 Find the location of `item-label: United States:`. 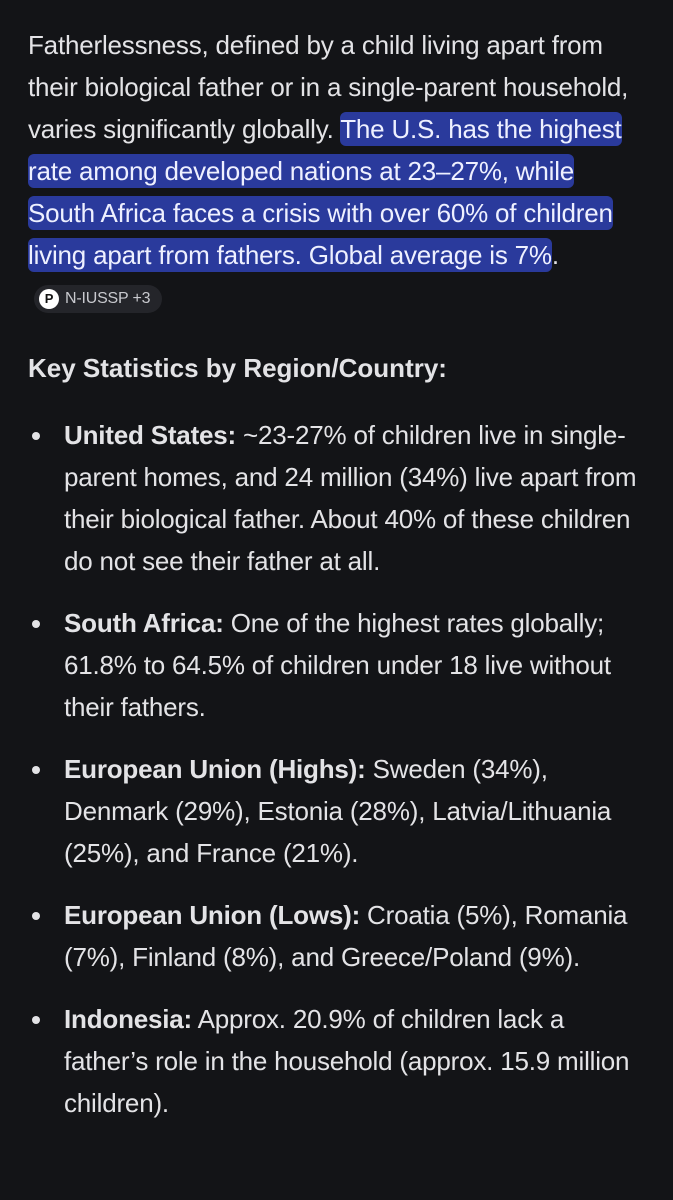

item-label: United States: is located at coordinates (150, 435).